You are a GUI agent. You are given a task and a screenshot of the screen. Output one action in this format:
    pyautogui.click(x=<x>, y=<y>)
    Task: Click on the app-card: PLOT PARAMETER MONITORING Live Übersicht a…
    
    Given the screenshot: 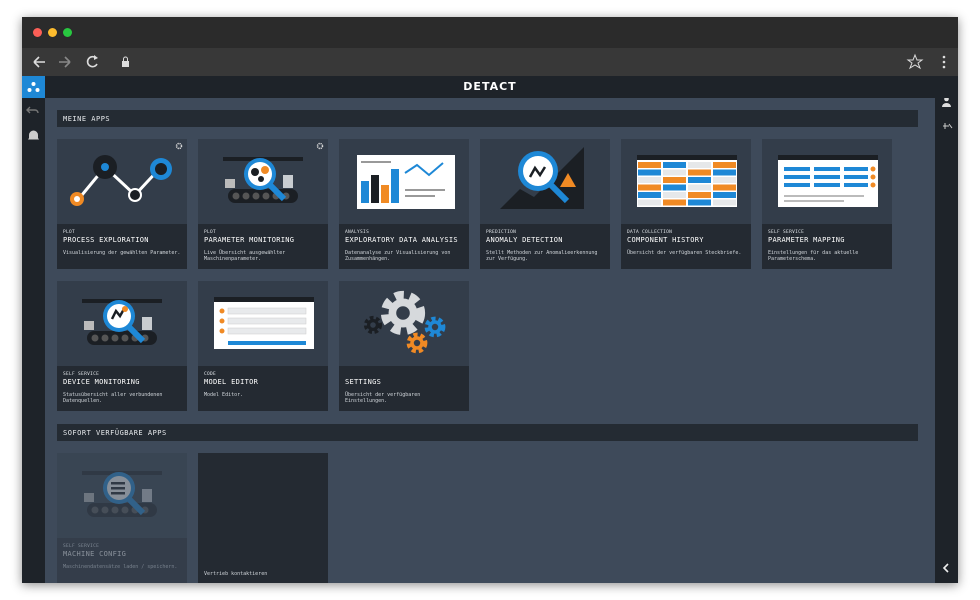 What is the action you would take?
    pyautogui.click(x=263, y=204)
    